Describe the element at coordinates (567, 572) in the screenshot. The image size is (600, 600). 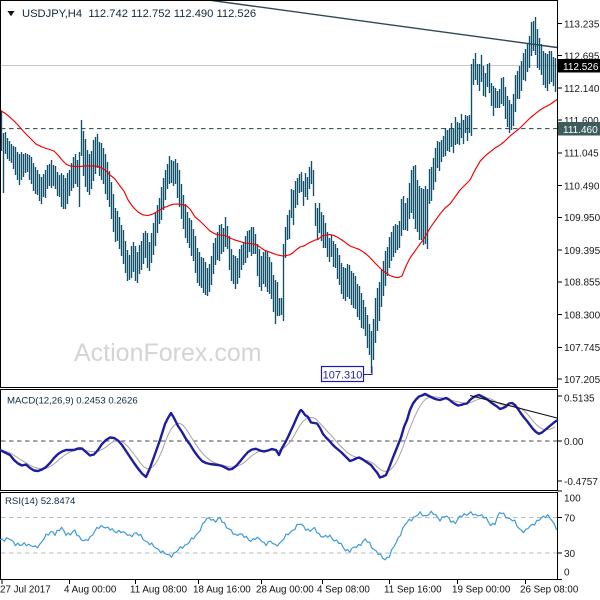
I see `svg-text: 0` at that location.